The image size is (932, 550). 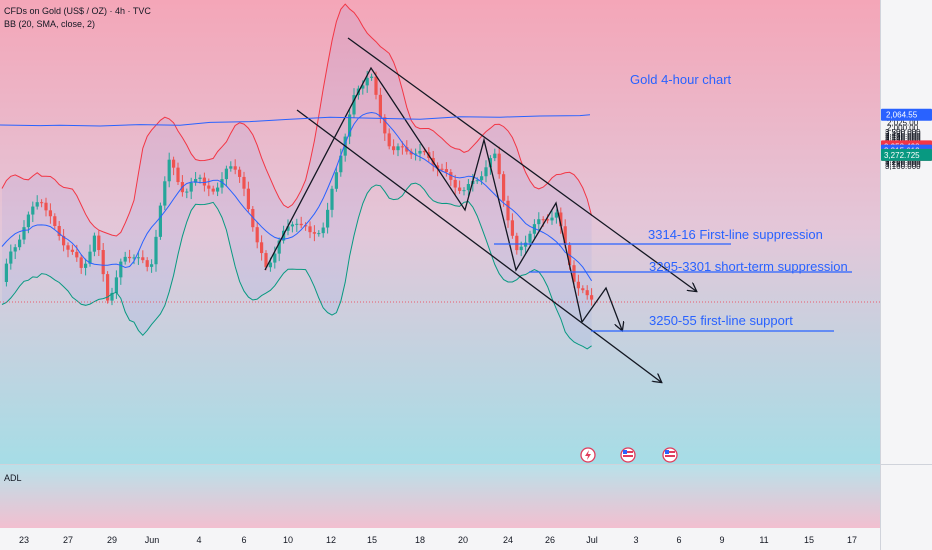 What do you see at coordinates (588, 455) in the screenshot?
I see `lightning-event-icon` at bounding box center [588, 455].